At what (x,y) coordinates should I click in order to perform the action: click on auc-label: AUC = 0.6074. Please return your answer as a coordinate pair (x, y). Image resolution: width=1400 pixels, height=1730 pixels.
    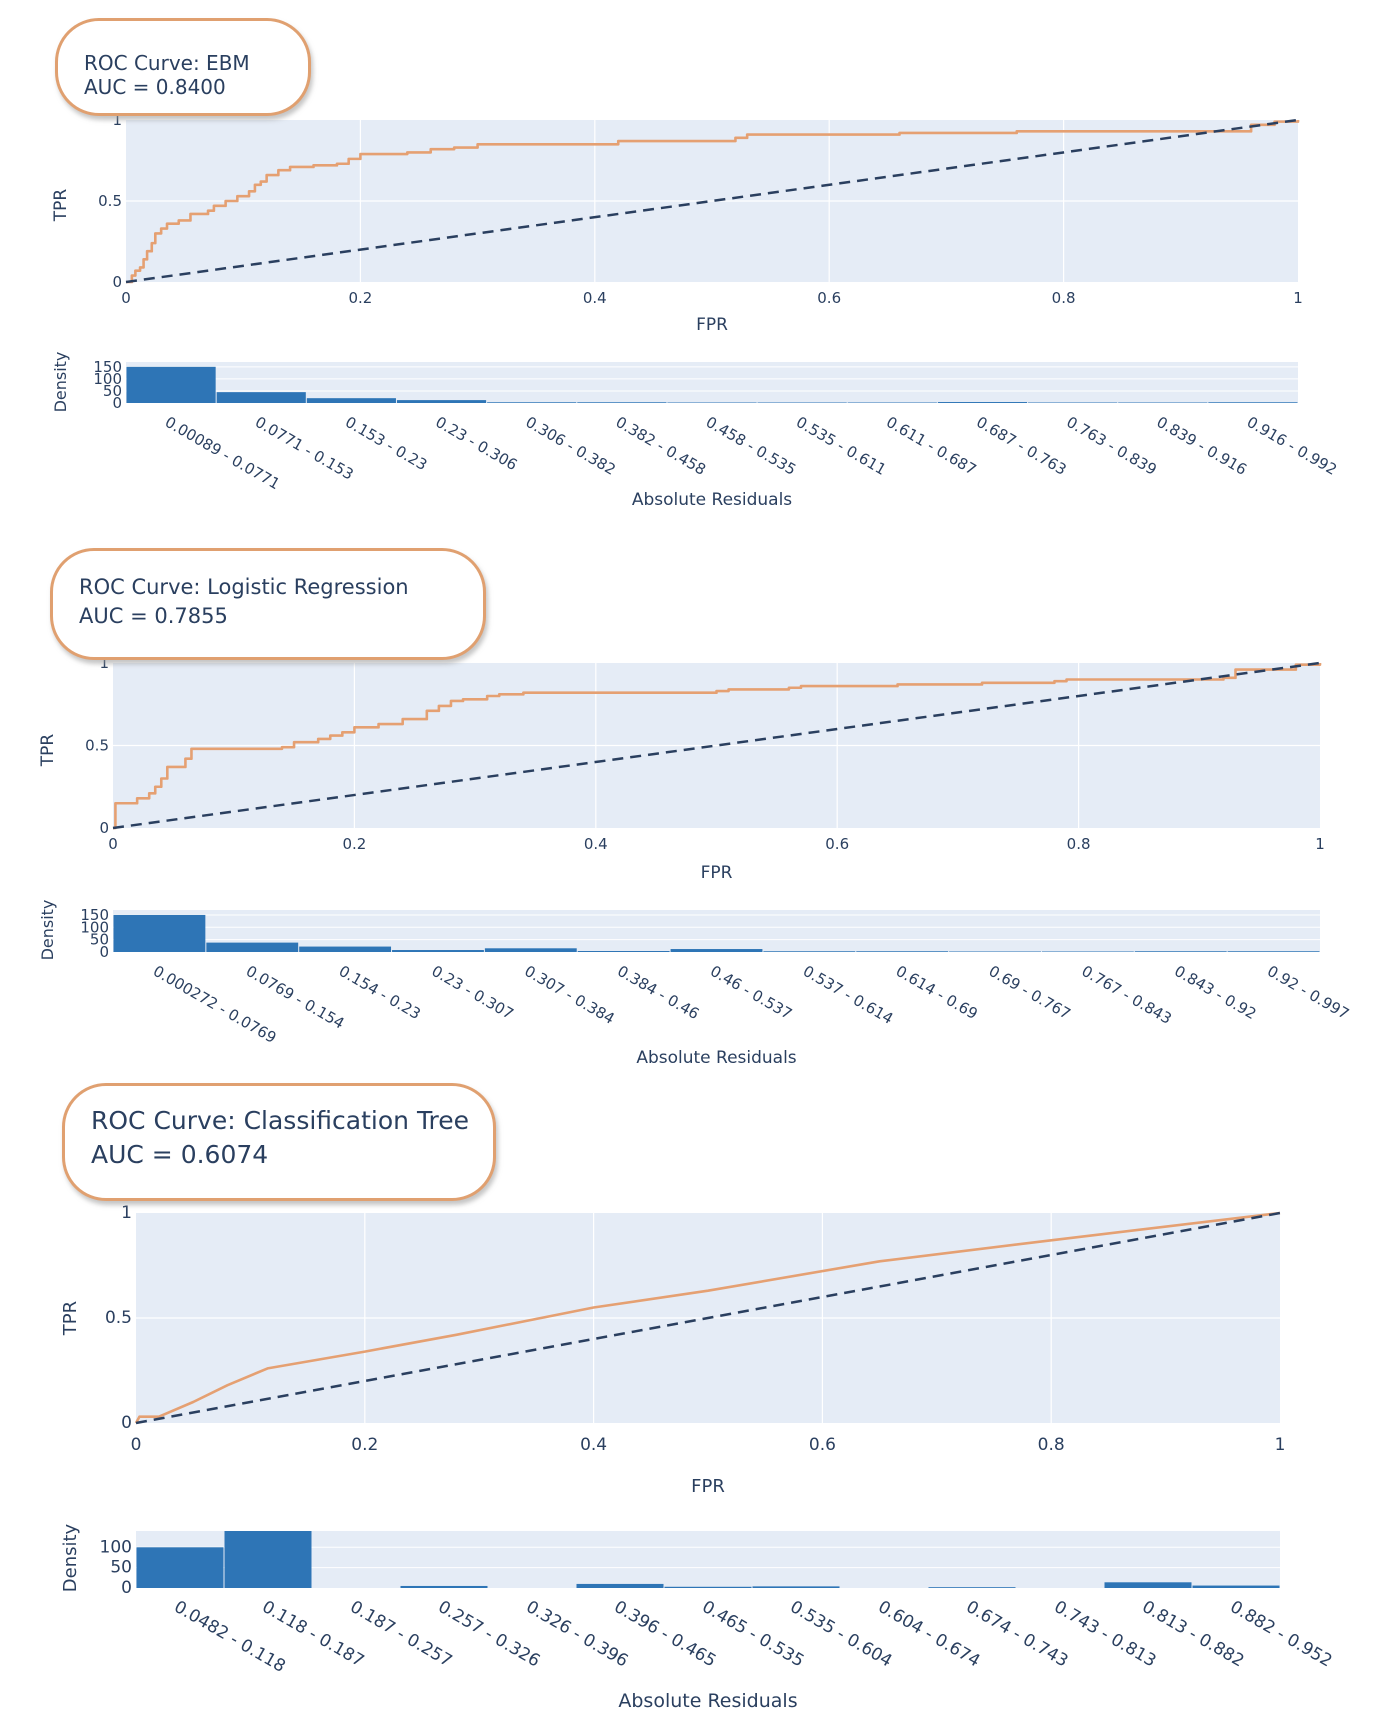
    Looking at the image, I should click on (179, 1154).